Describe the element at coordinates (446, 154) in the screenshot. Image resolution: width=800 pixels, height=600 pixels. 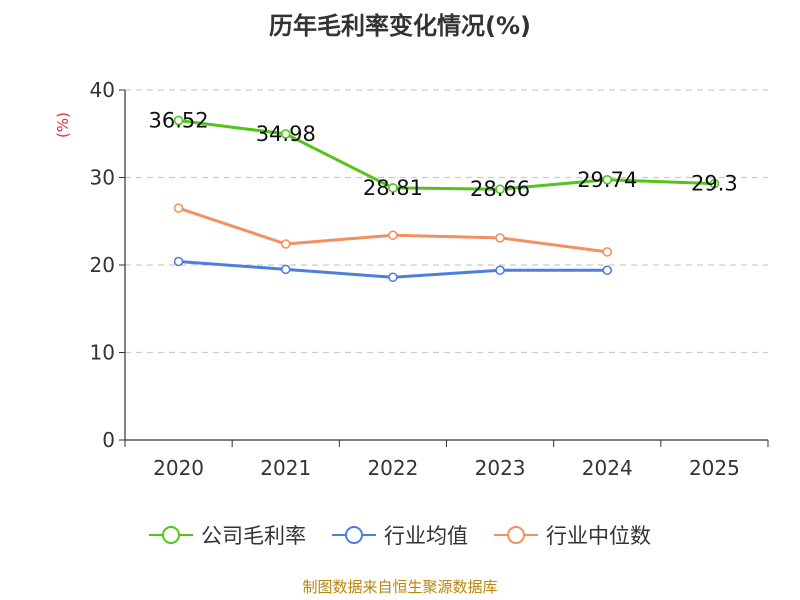
I see `series-line-company` at that location.